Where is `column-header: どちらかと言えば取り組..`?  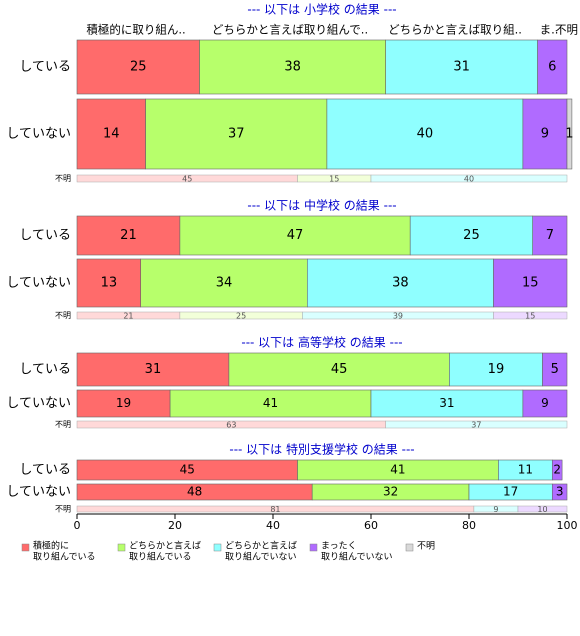
column-header: どちらかと言えば取り組.. is located at coordinates (455, 30).